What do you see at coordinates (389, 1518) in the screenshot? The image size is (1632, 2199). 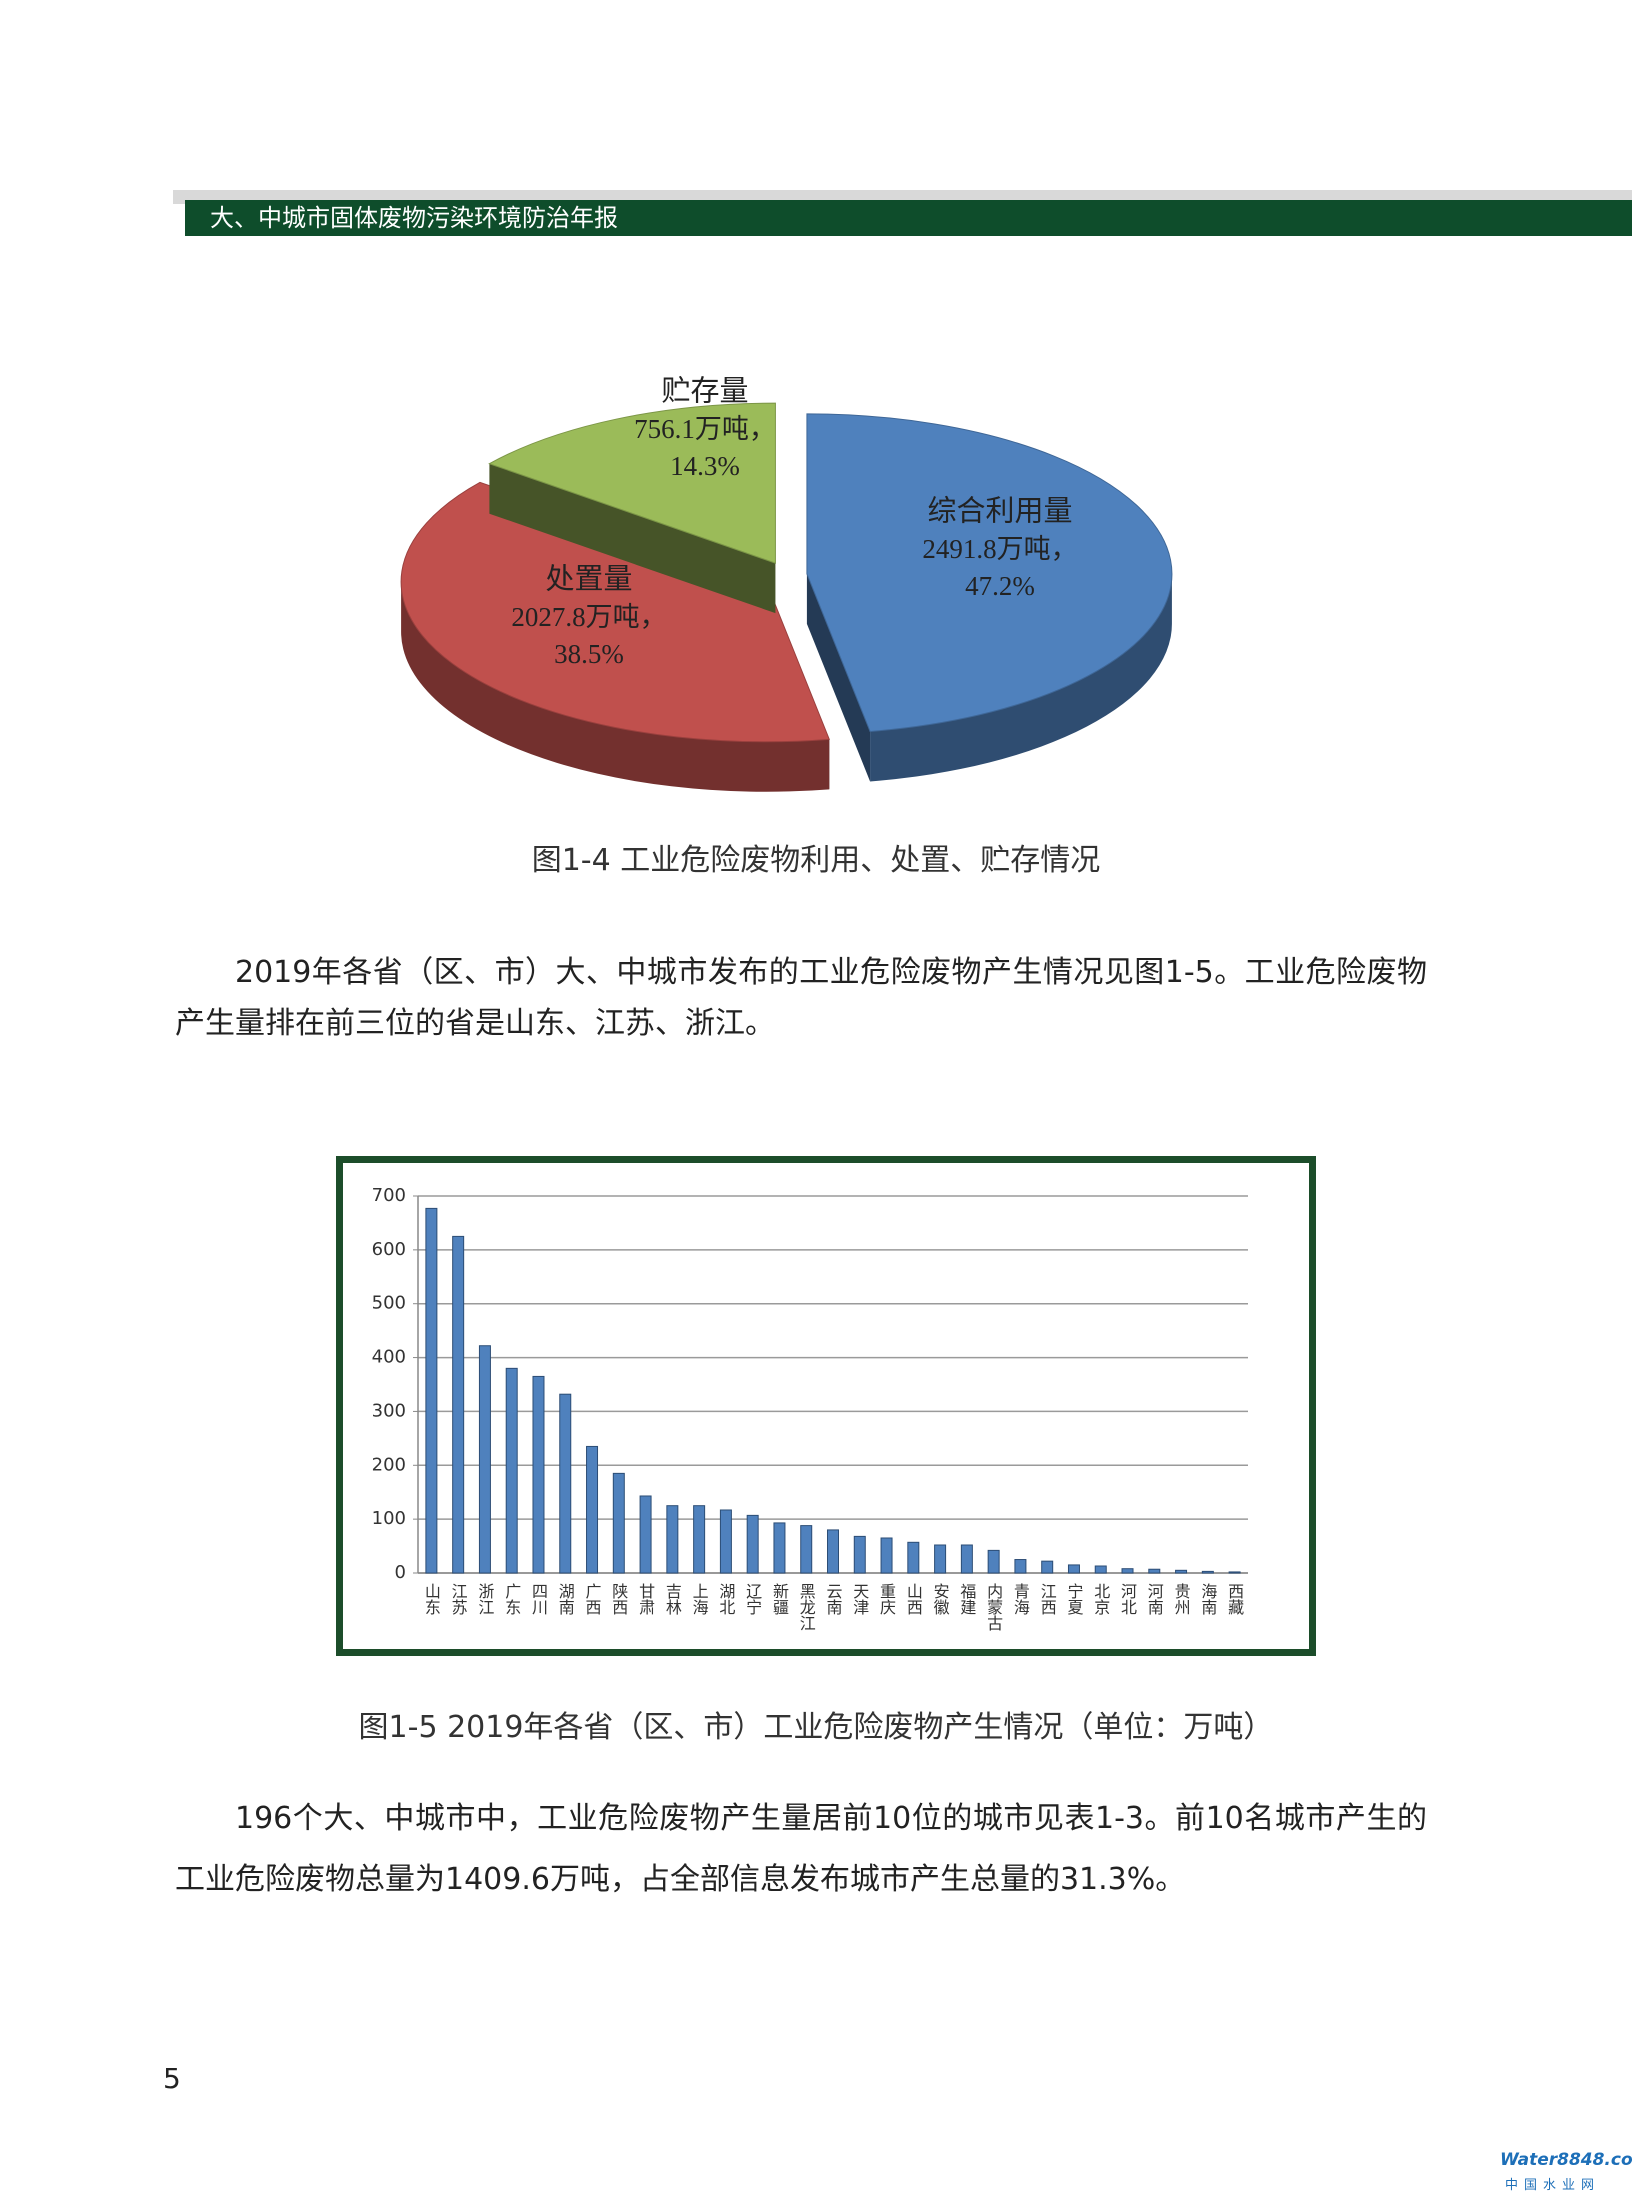 I see `y-tick-label: 100` at bounding box center [389, 1518].